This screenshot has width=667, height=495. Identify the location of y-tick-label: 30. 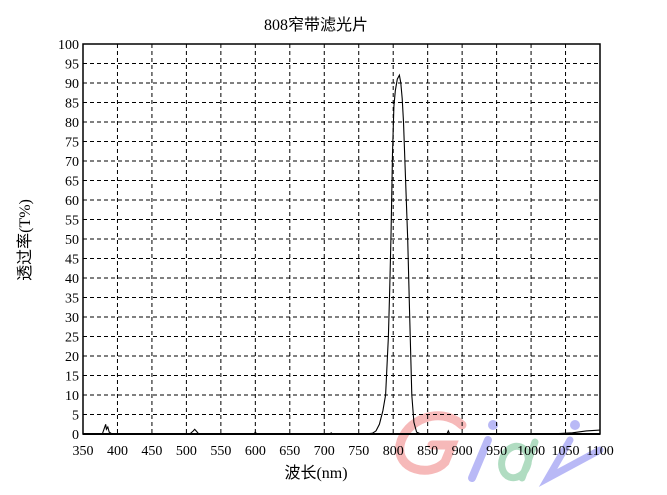
(72, 318).